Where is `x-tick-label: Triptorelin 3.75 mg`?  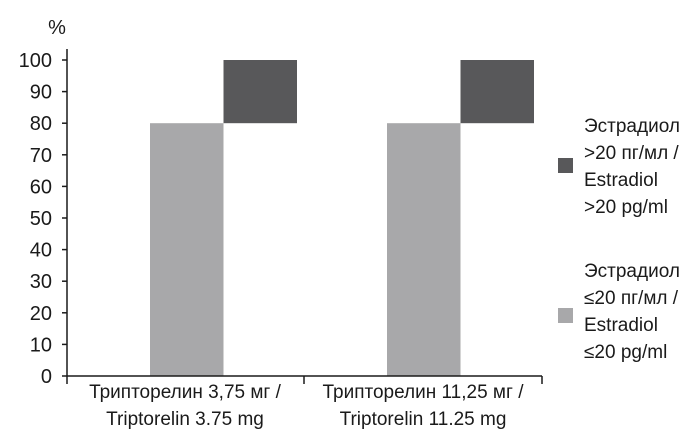 x-tick-label: Triptorelin 3.75 mg is located at coordinates (185, 419).